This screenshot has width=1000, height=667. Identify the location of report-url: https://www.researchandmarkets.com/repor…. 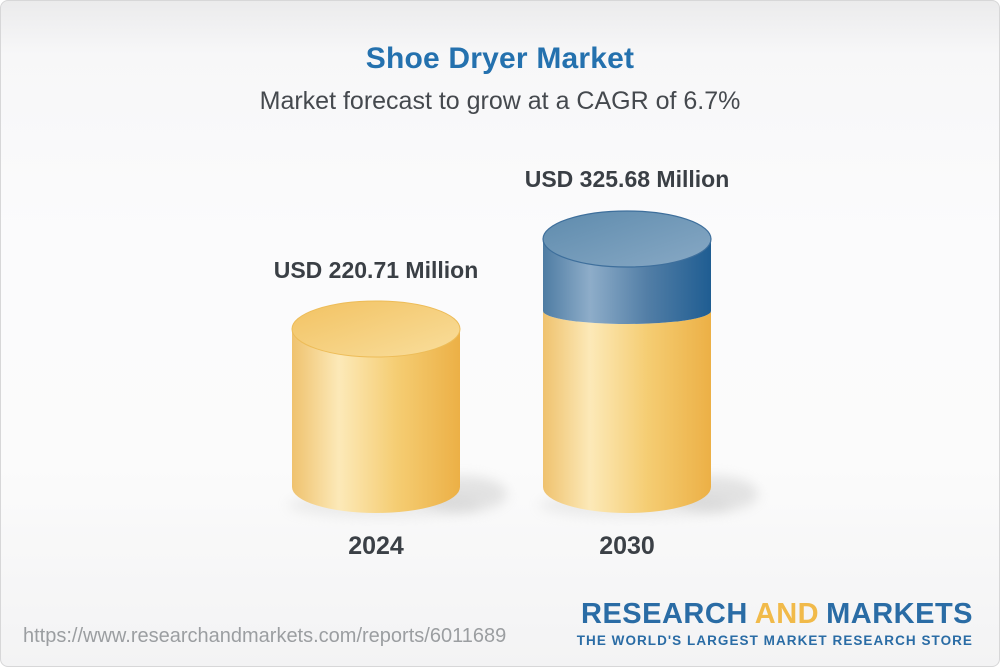
(265, 636).